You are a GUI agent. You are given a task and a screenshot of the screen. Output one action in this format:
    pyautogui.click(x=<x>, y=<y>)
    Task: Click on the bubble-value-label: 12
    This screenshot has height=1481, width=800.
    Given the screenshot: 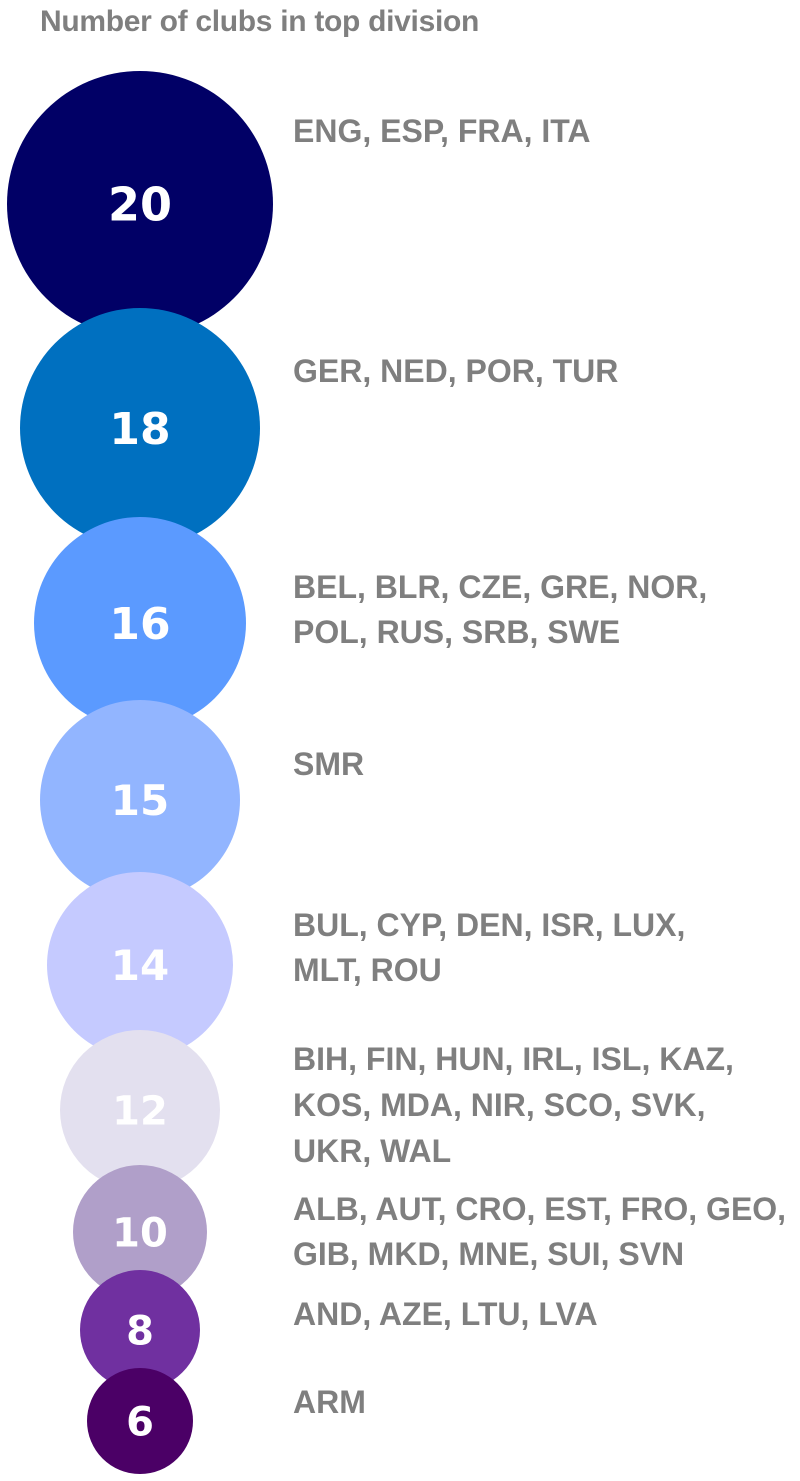 What is the action you would take?
    pyautogui.click(x=140, y=1111)
    